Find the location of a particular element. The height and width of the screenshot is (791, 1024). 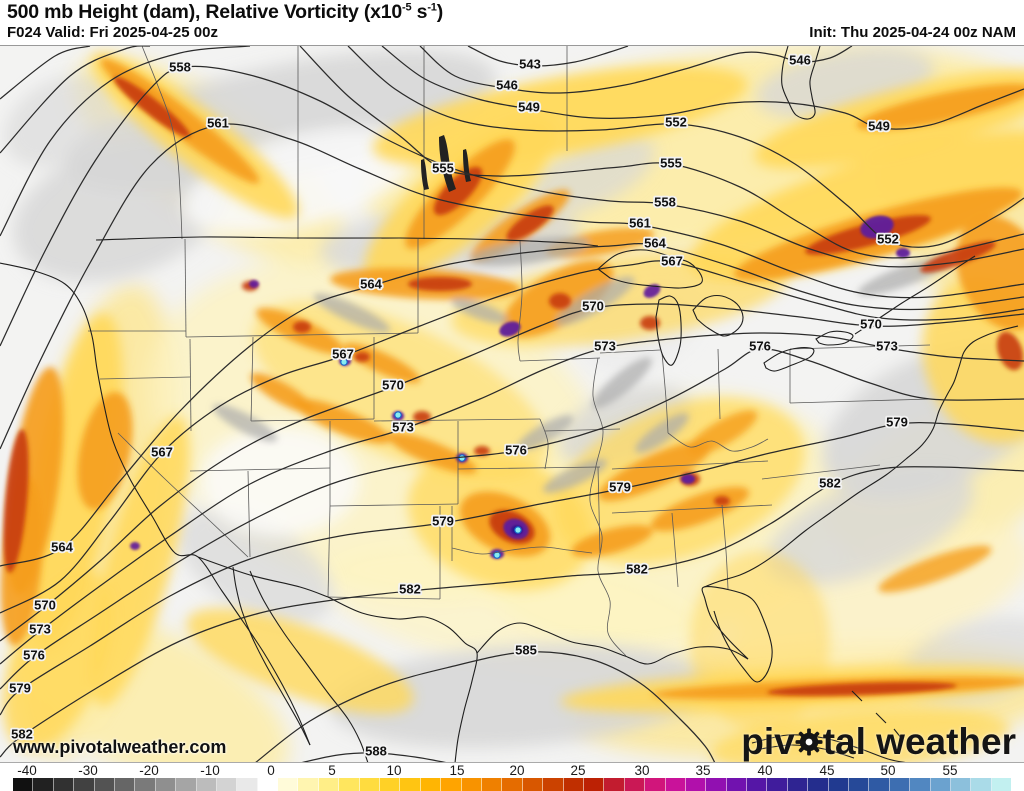

colorbar: -40 -30 -20 -10 0 5 10 15 20 25 30 35 40 45 50 55 is located at coordinates (512, 776).